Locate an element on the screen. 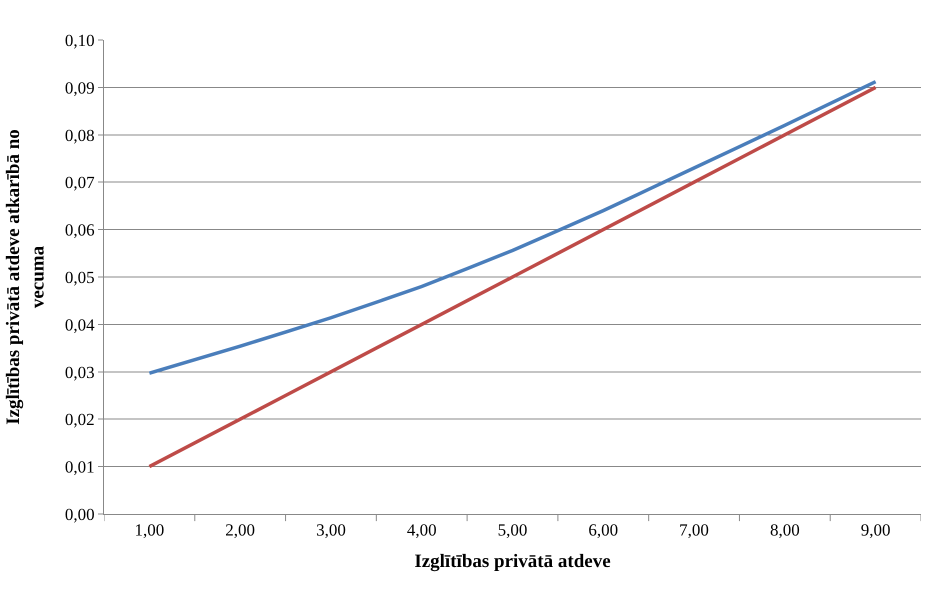 Image resolution: width=941 pixels, height=614 pixels. x-tick-label: 2,00 is located at coordinates (240, 530).